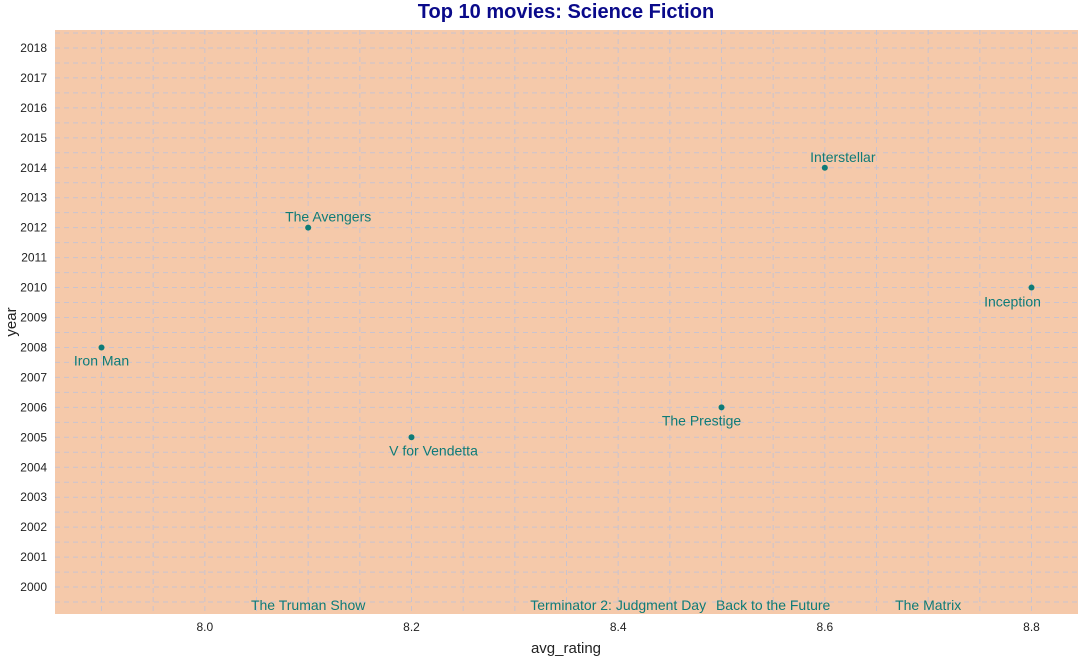  Describe the element at coordinates (33, 78) in the screenshot. I see `y-tick-label: 2017` at that location.